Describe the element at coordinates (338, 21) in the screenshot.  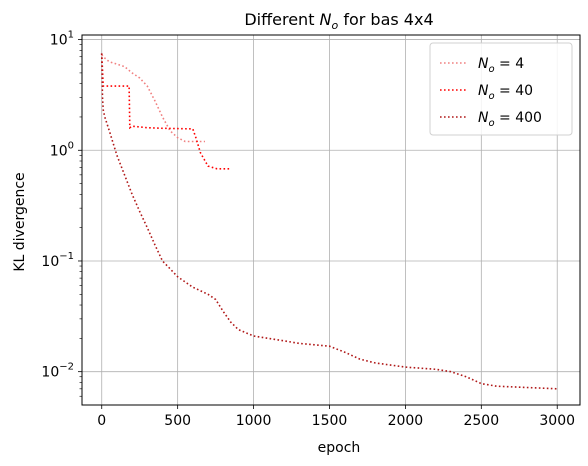
I see `chart-title: Different No for bas 4x4` at that location.